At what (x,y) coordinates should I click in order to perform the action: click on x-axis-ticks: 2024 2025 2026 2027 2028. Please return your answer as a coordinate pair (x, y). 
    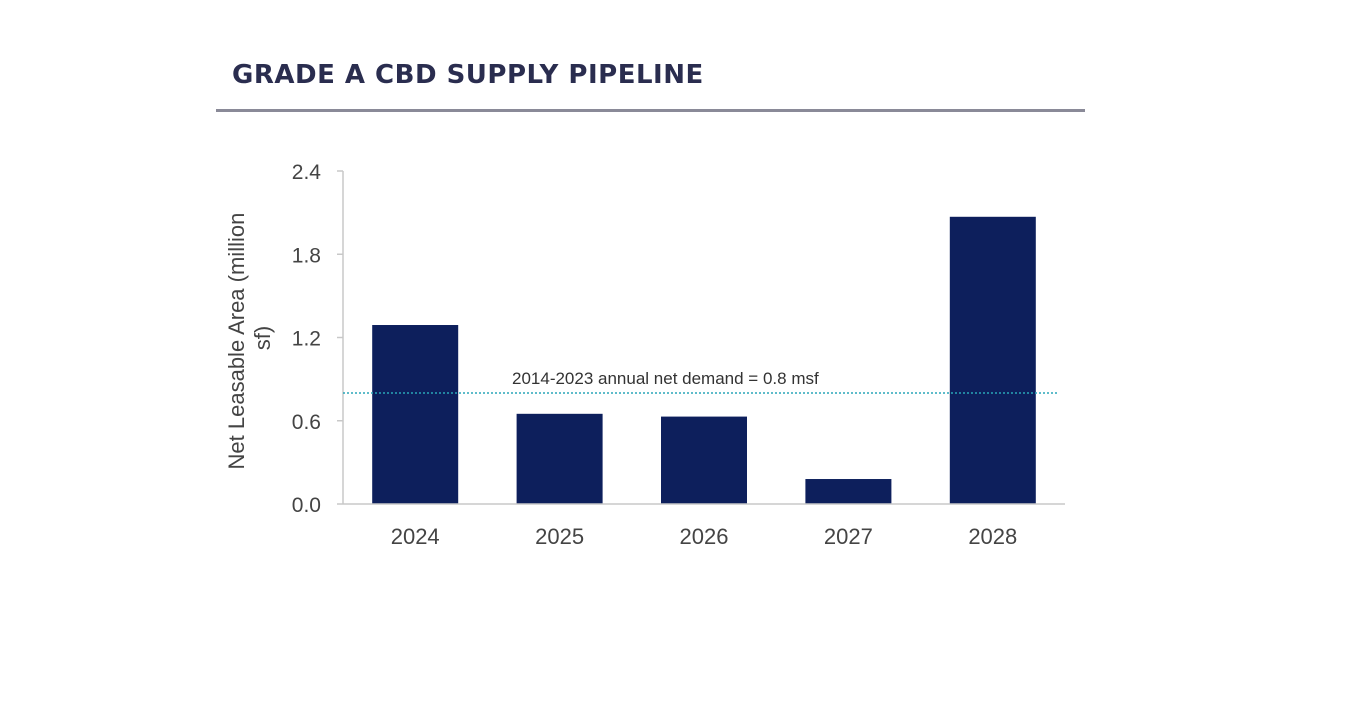
    Looking at the image, I should click on (704, 536).